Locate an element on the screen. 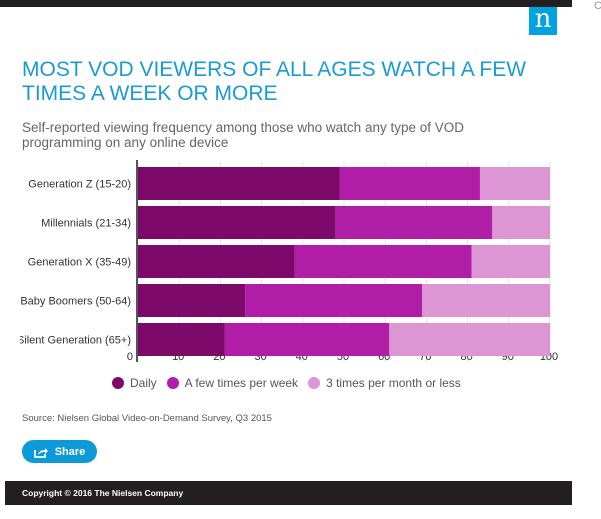 The image size is (601, 519). legend-label: 3 times per month or less is located at coordinates (393, 383).